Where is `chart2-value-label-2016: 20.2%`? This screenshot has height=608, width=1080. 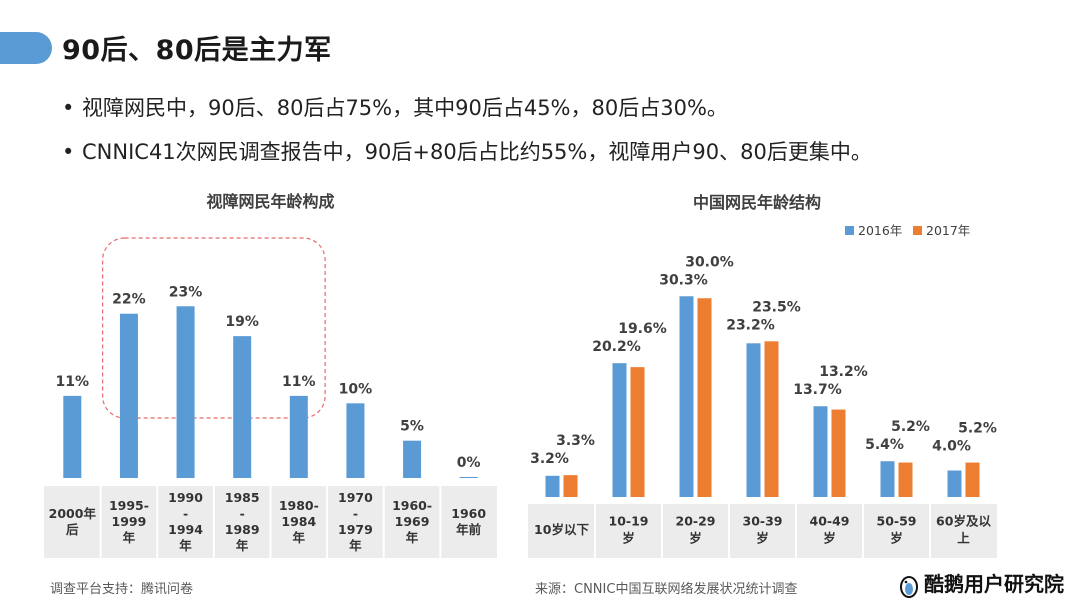
chart2-value-label-2016: 20.2% is located at coordinates (616, 347).